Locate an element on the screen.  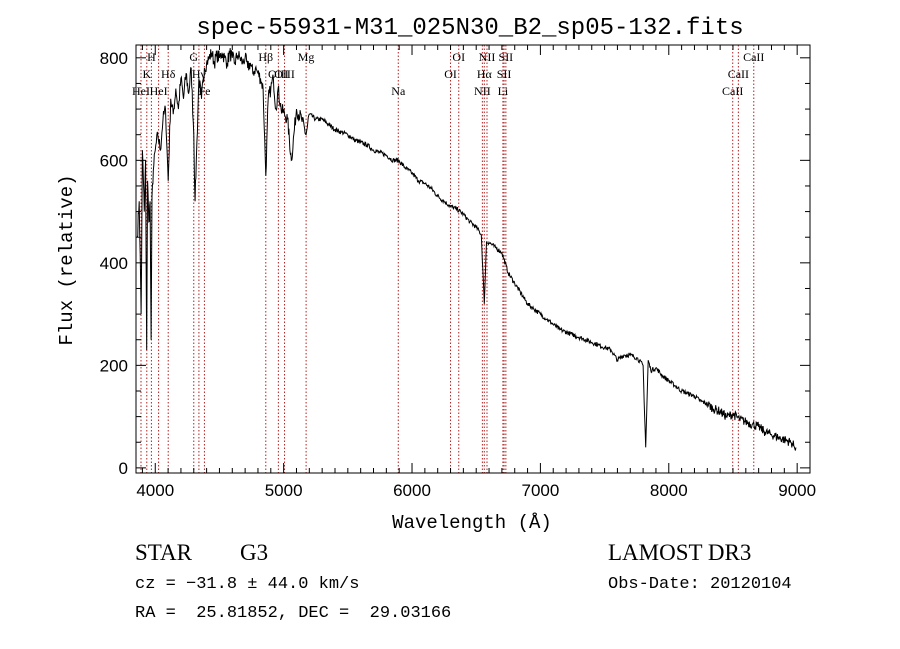
line-label-22: CaII is located at coordinates (738, 74).